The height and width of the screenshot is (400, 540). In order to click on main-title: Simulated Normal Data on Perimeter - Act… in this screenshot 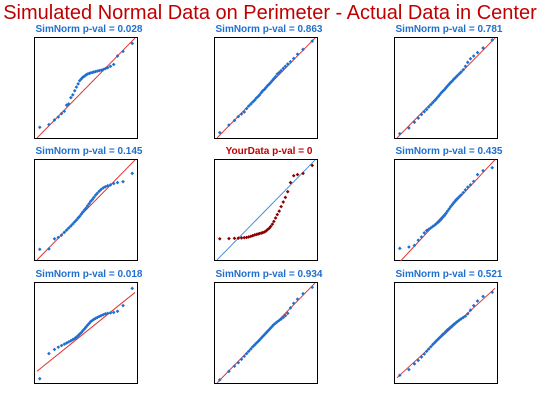, I will do `click(270, 13)`.